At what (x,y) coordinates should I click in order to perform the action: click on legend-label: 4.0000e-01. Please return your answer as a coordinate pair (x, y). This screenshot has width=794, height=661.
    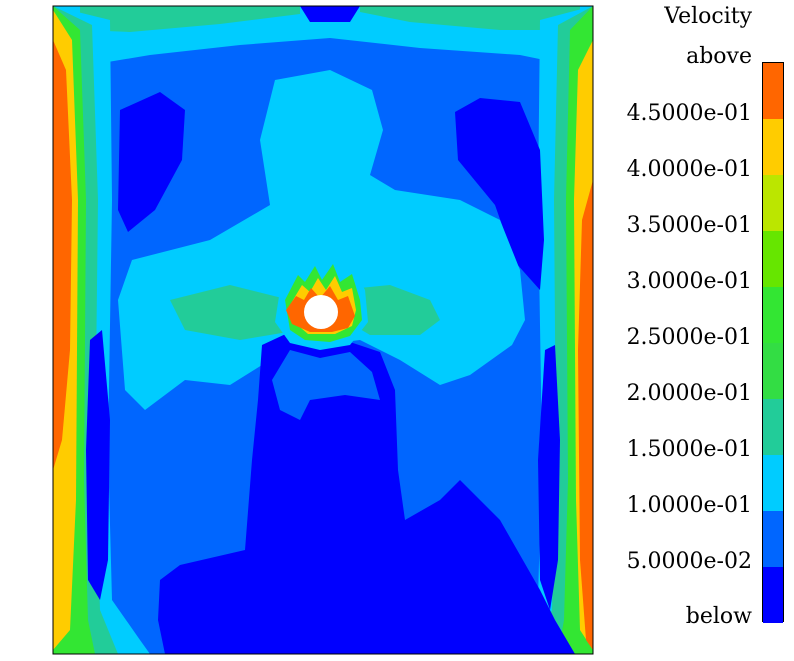
    Looking at the image, I should click on (689, 169).